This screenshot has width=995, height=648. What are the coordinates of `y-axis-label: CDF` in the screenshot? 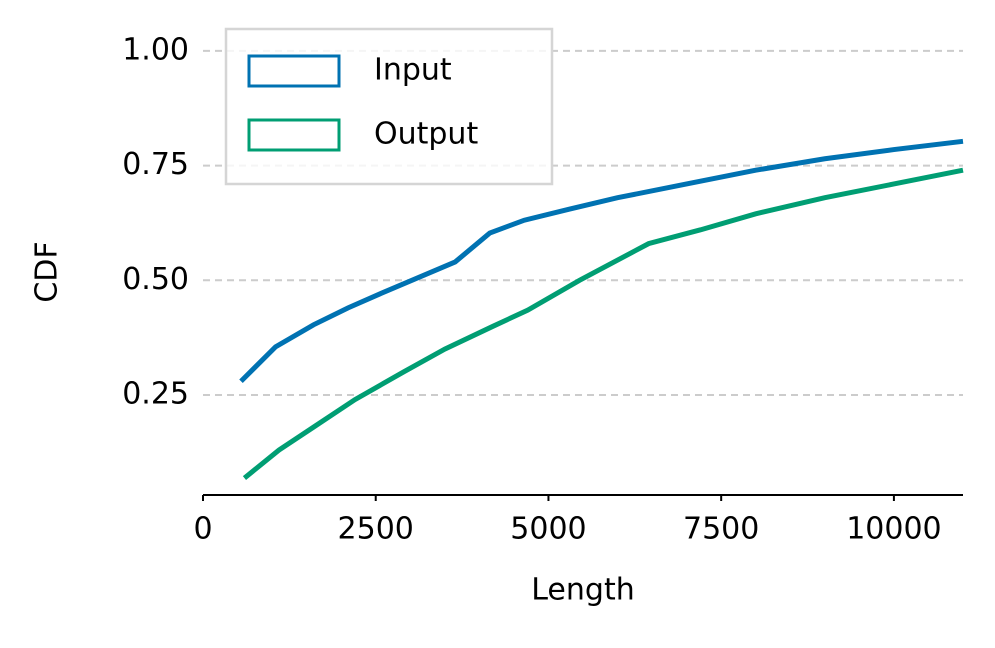 It's located at (47, 271).